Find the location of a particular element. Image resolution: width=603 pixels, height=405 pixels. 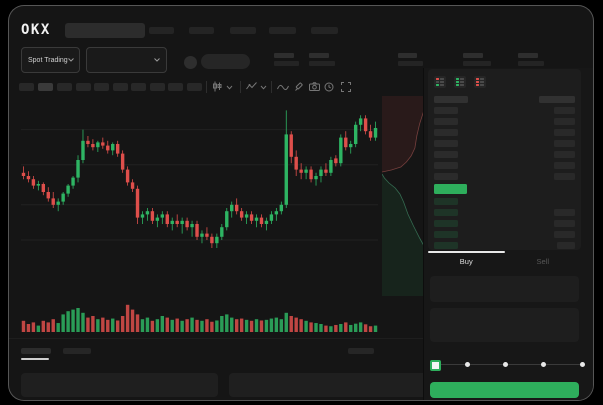

toolbar-divider is located at coordinates (206, 87).